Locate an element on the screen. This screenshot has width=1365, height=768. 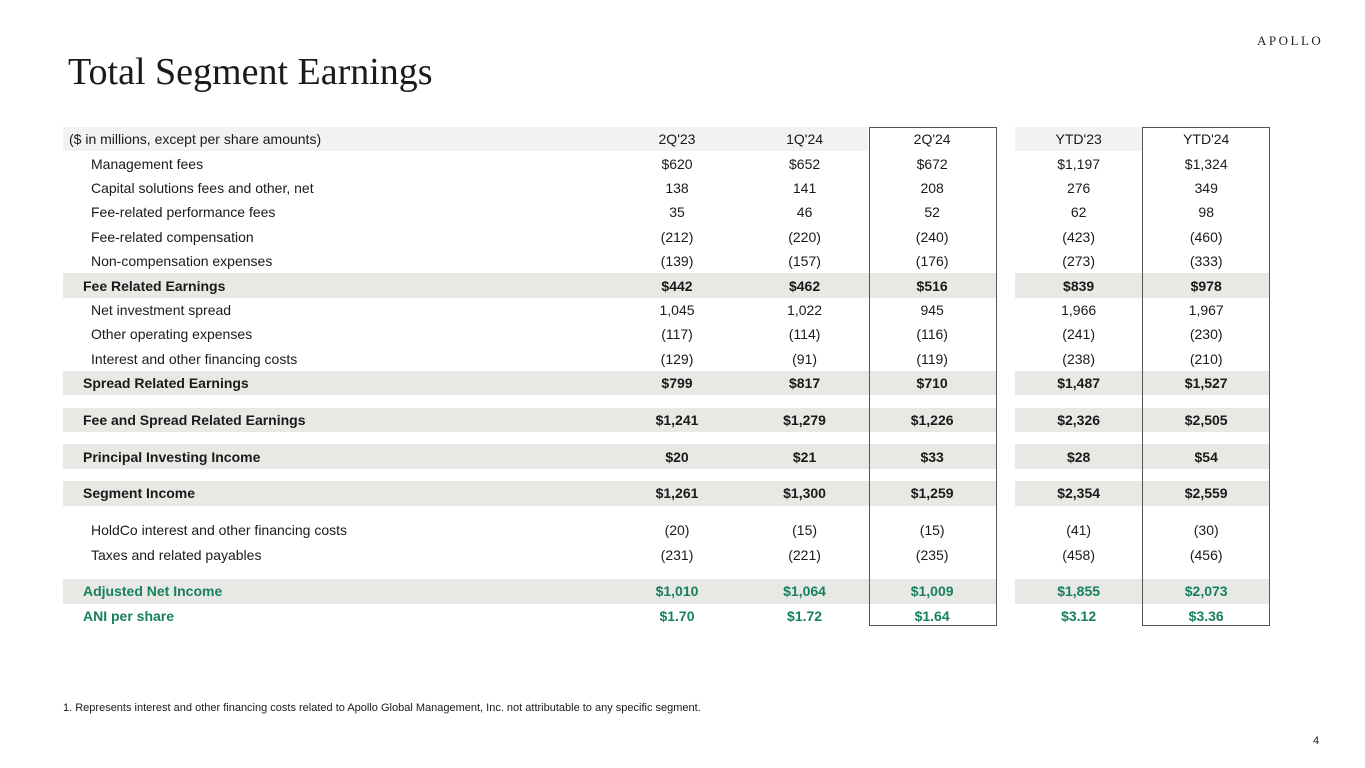
page-title: Total Segment Earnings is located at coordinates (250, 72).